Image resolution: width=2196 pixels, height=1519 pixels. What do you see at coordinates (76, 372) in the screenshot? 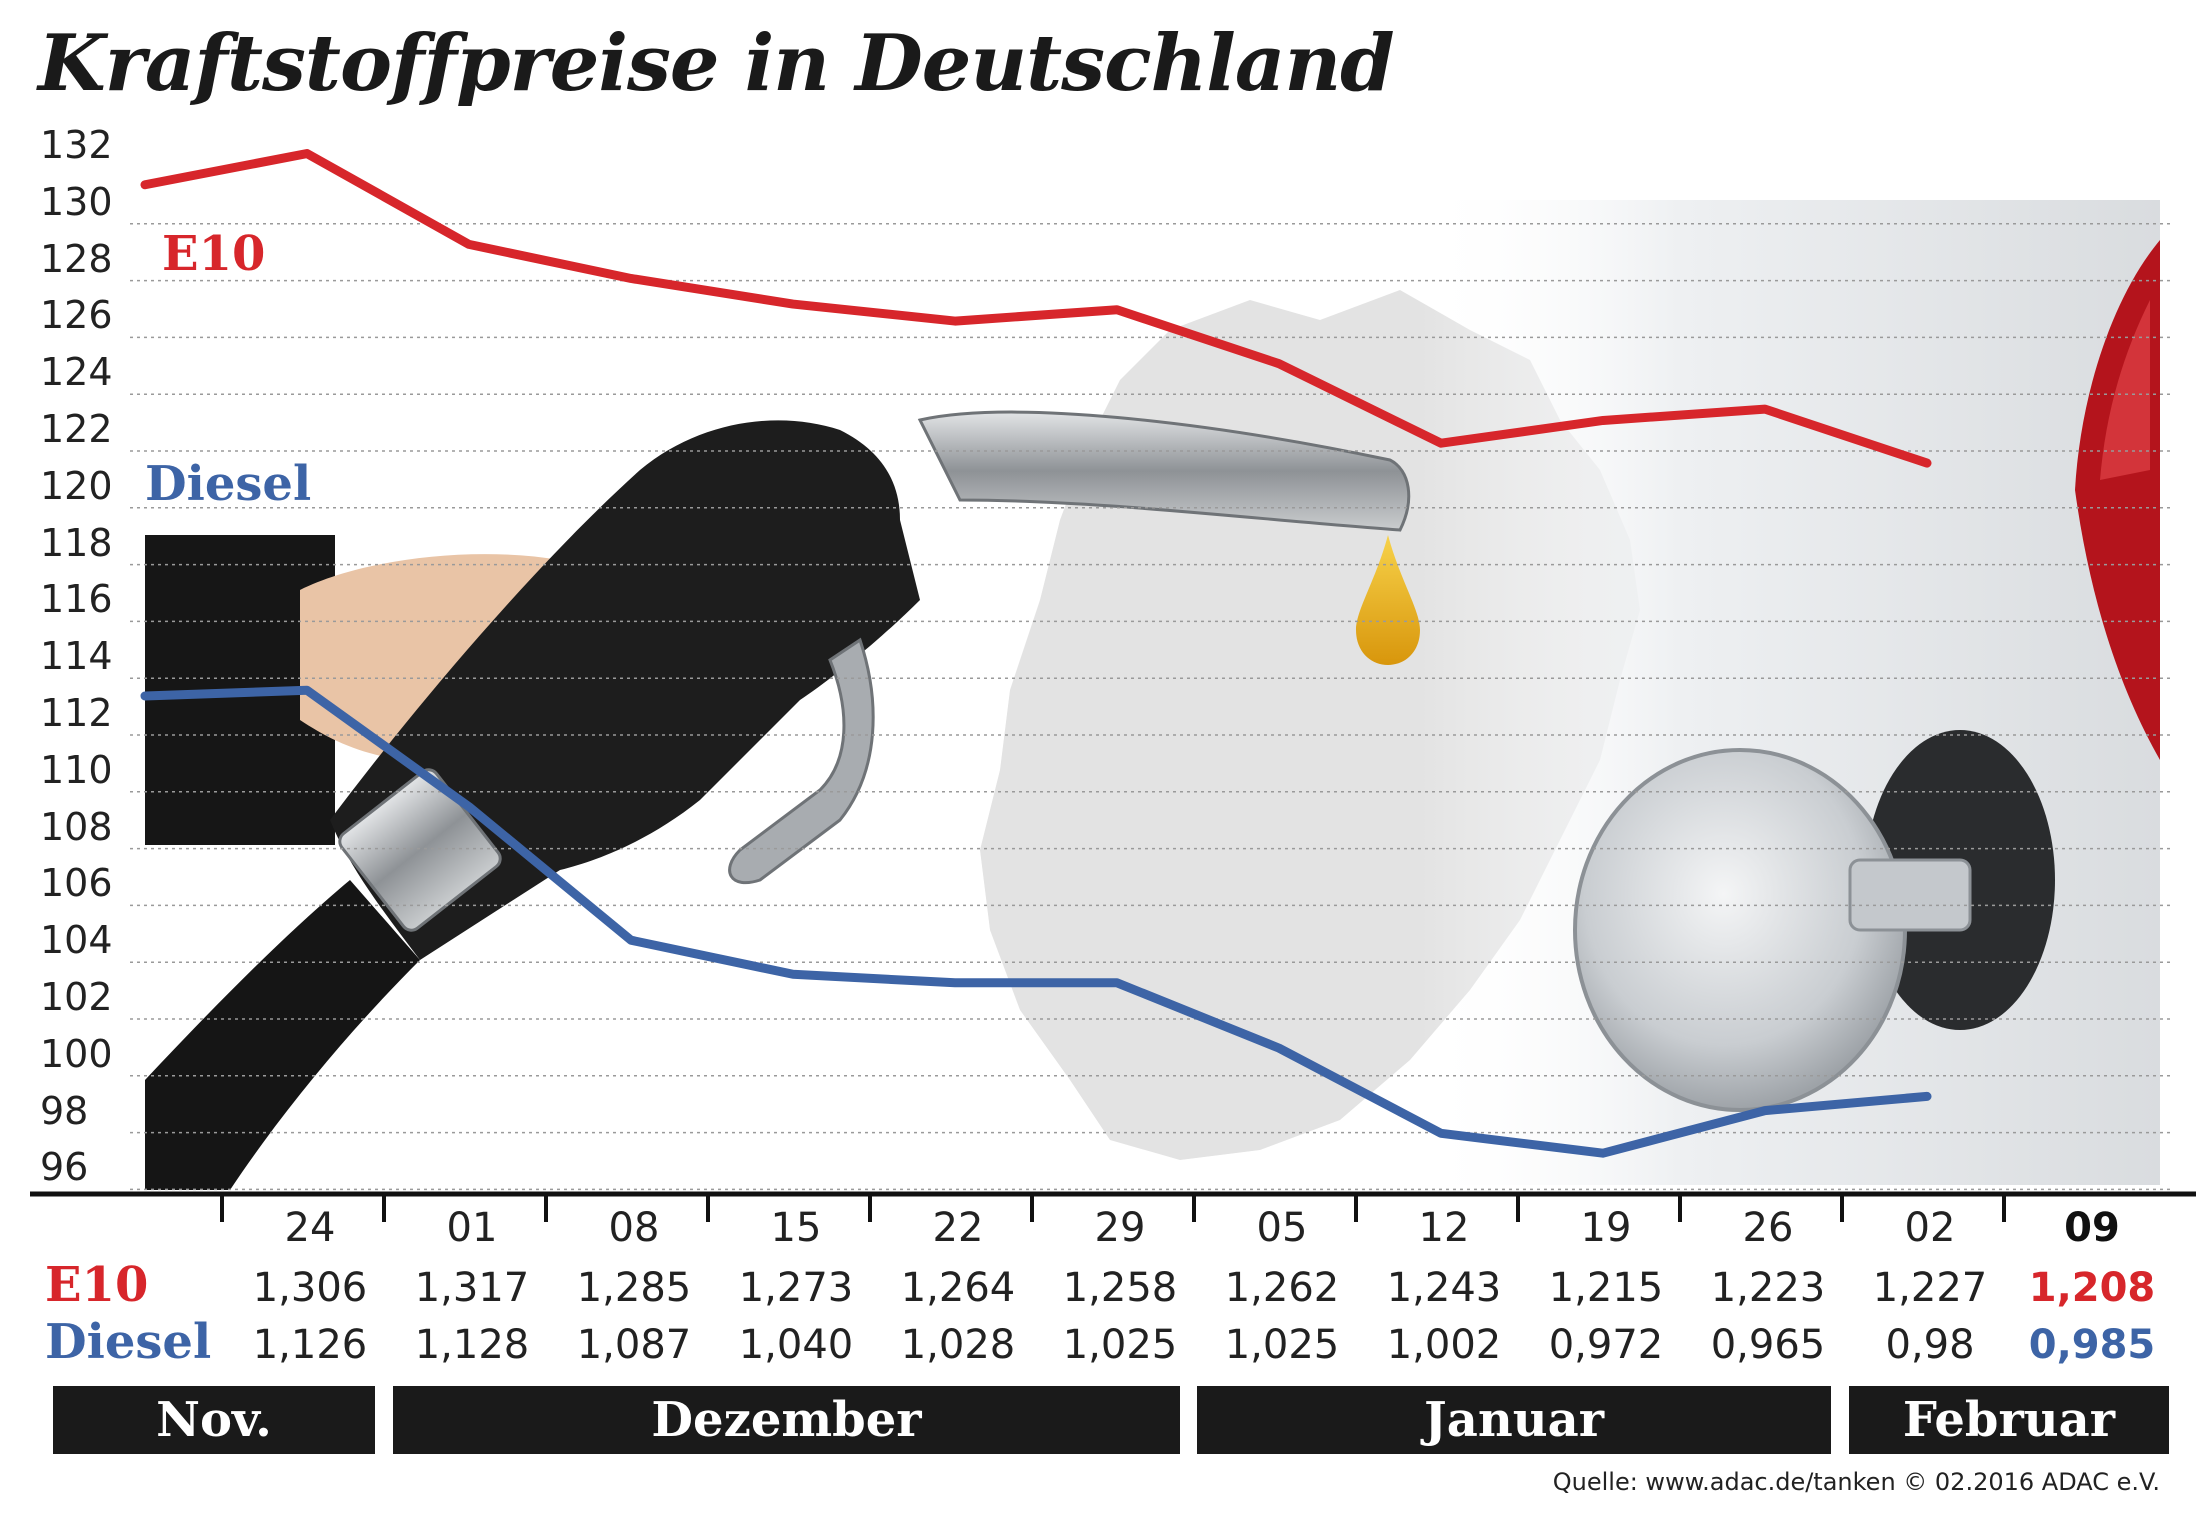
I see `y-tick-label: 124` at bounding box center [76, 372].